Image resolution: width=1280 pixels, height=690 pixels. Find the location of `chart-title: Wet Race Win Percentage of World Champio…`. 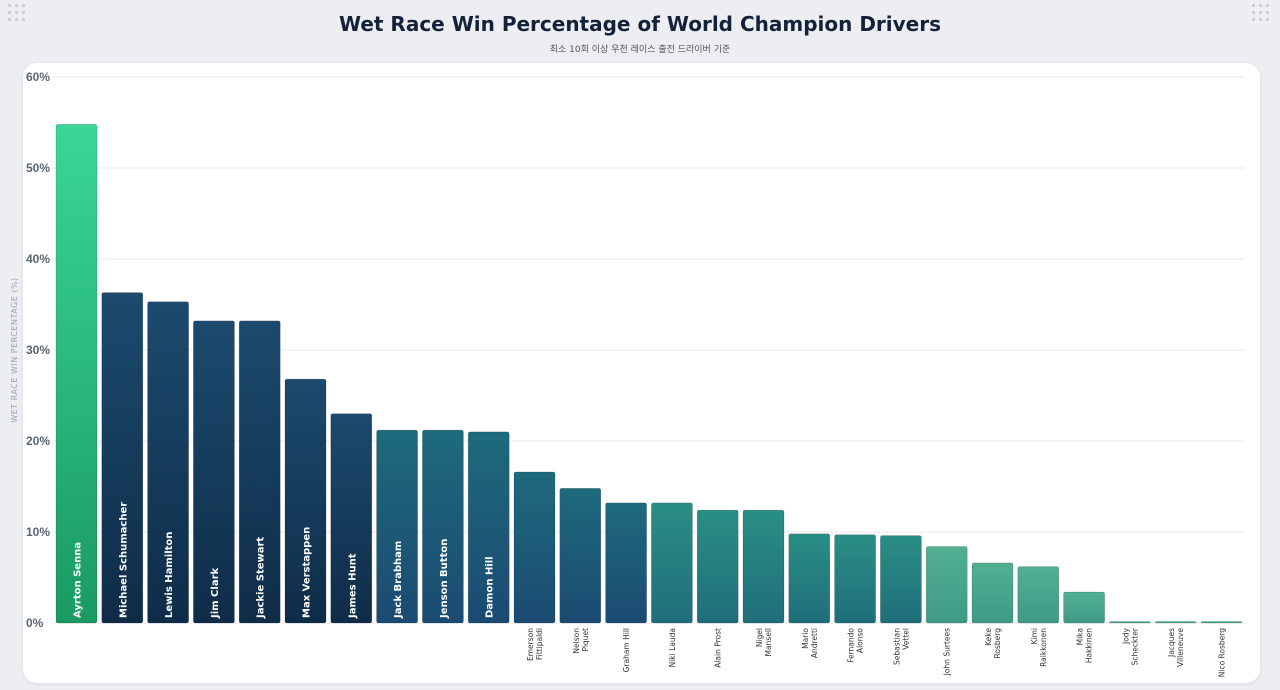

chart-title: Wet Race Win Percentage of World Champio… is located at coordinates (640, 24).